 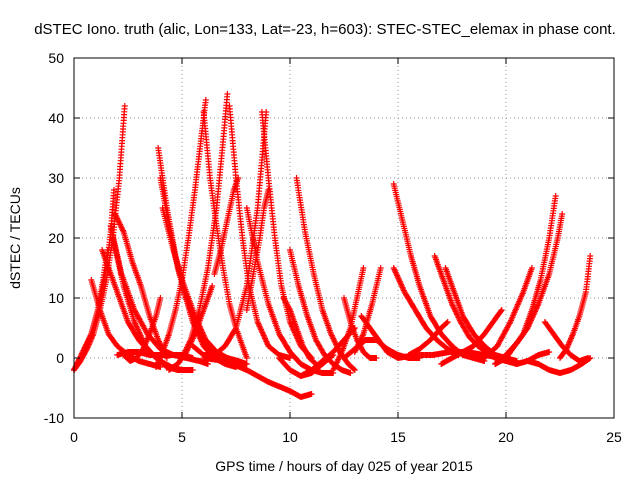 I want to click on x-axis-label: GPS time / hours of day 025 of year 2015, so click(x=344, y=466).